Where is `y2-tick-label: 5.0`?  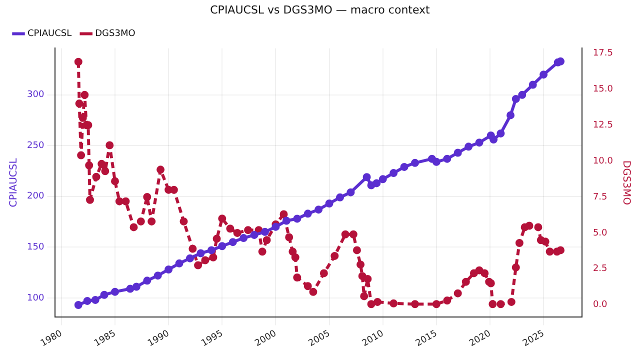
y2-tick-label: 5.0 is located at coordinates (600, 233).